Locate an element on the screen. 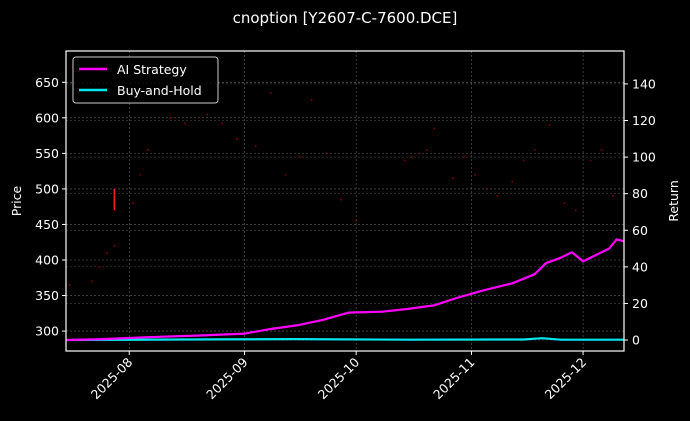 The width and height of the screenshot is (690, 421). right-tick-label: 100 is located at coordinates (644, 157).